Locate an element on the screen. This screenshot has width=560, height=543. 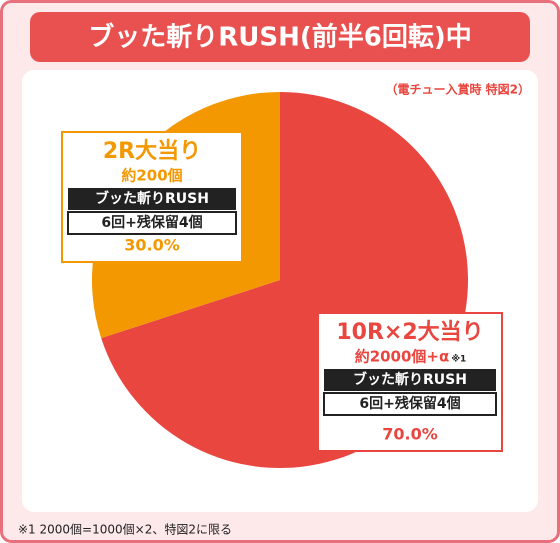
category-label: 2R大当り is located at coordinates (152, 151).